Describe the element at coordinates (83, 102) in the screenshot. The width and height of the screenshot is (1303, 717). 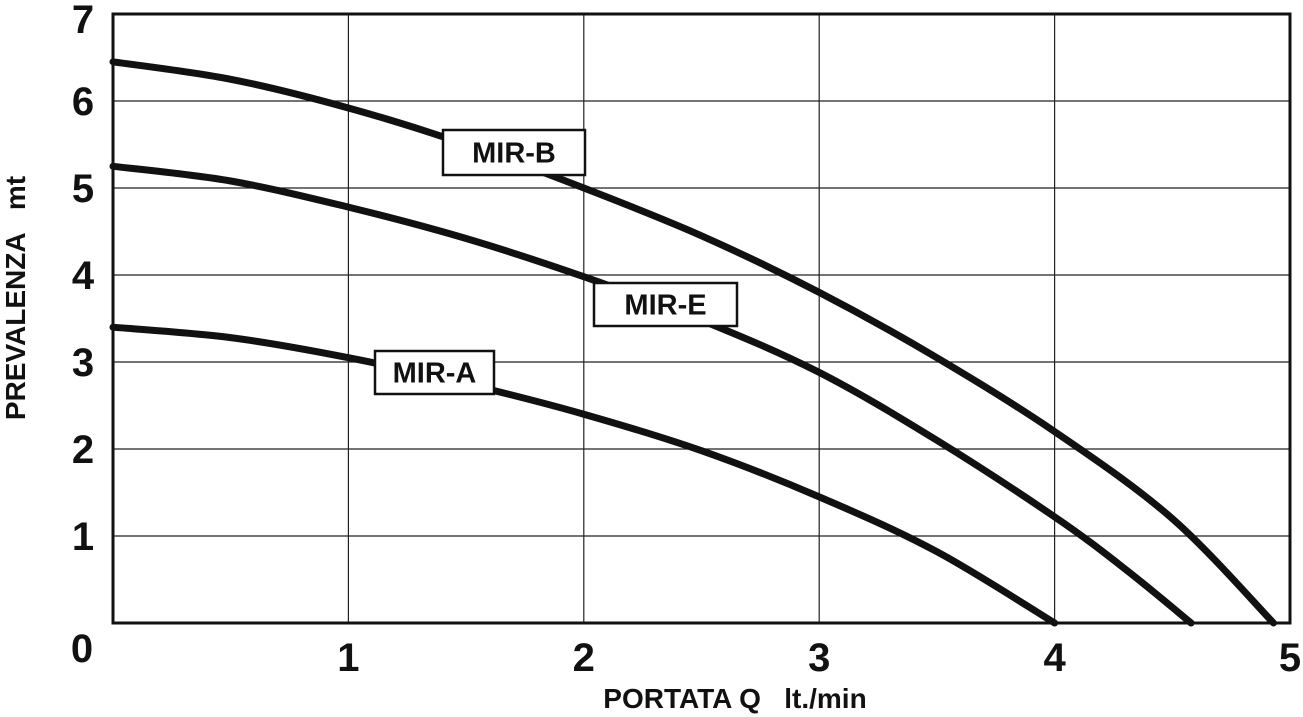
I see `y-tick-label: 6` at that location.